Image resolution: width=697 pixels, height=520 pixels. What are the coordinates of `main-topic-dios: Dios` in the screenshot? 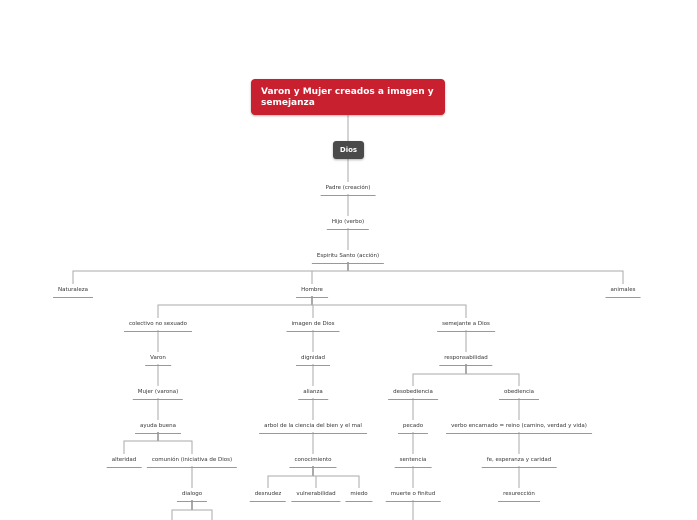 It's located at (348, 150).